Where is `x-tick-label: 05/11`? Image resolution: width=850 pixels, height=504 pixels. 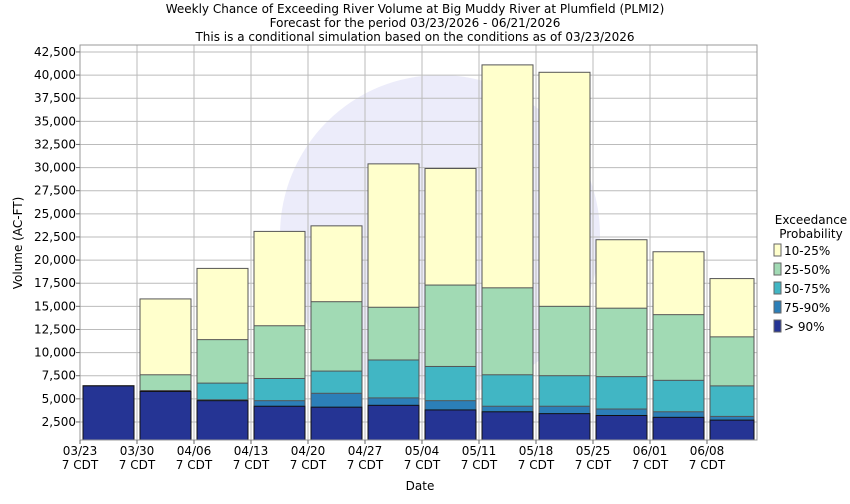 x-tick-label: 05/11 is located at coordinates (479, 451).